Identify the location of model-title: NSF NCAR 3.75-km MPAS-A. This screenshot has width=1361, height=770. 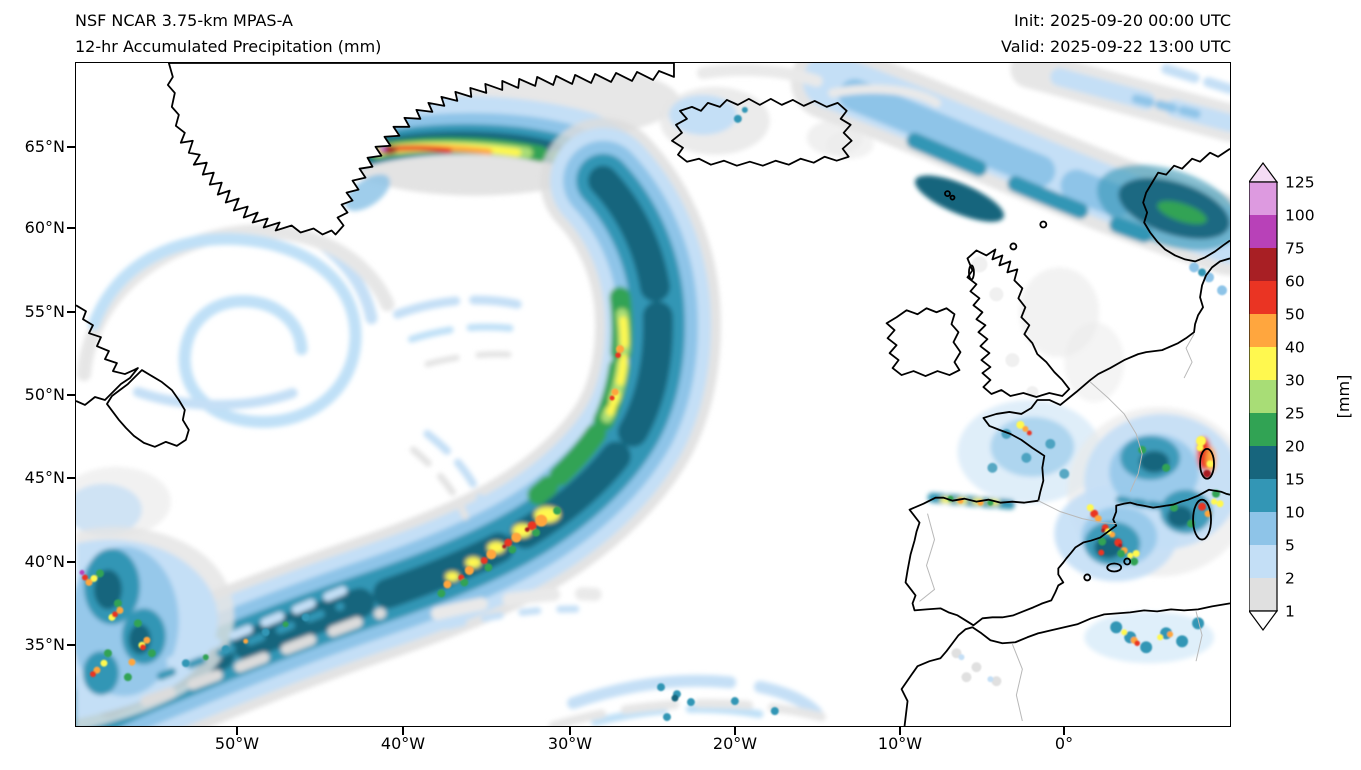
(184, 20).